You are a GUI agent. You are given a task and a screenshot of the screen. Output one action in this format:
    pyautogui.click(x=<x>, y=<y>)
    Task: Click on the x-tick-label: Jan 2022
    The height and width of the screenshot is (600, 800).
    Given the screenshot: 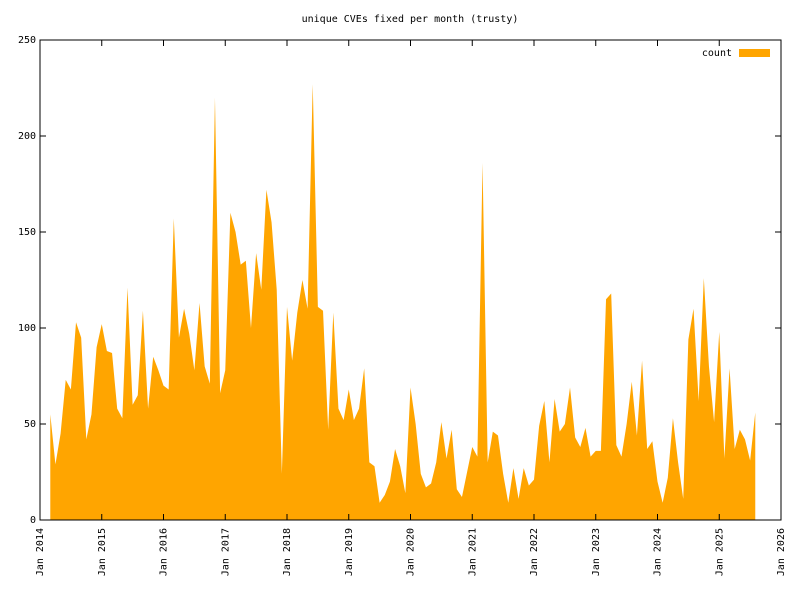 What is the action you would take?
    pyautogui.click(x=534, y=552)
    